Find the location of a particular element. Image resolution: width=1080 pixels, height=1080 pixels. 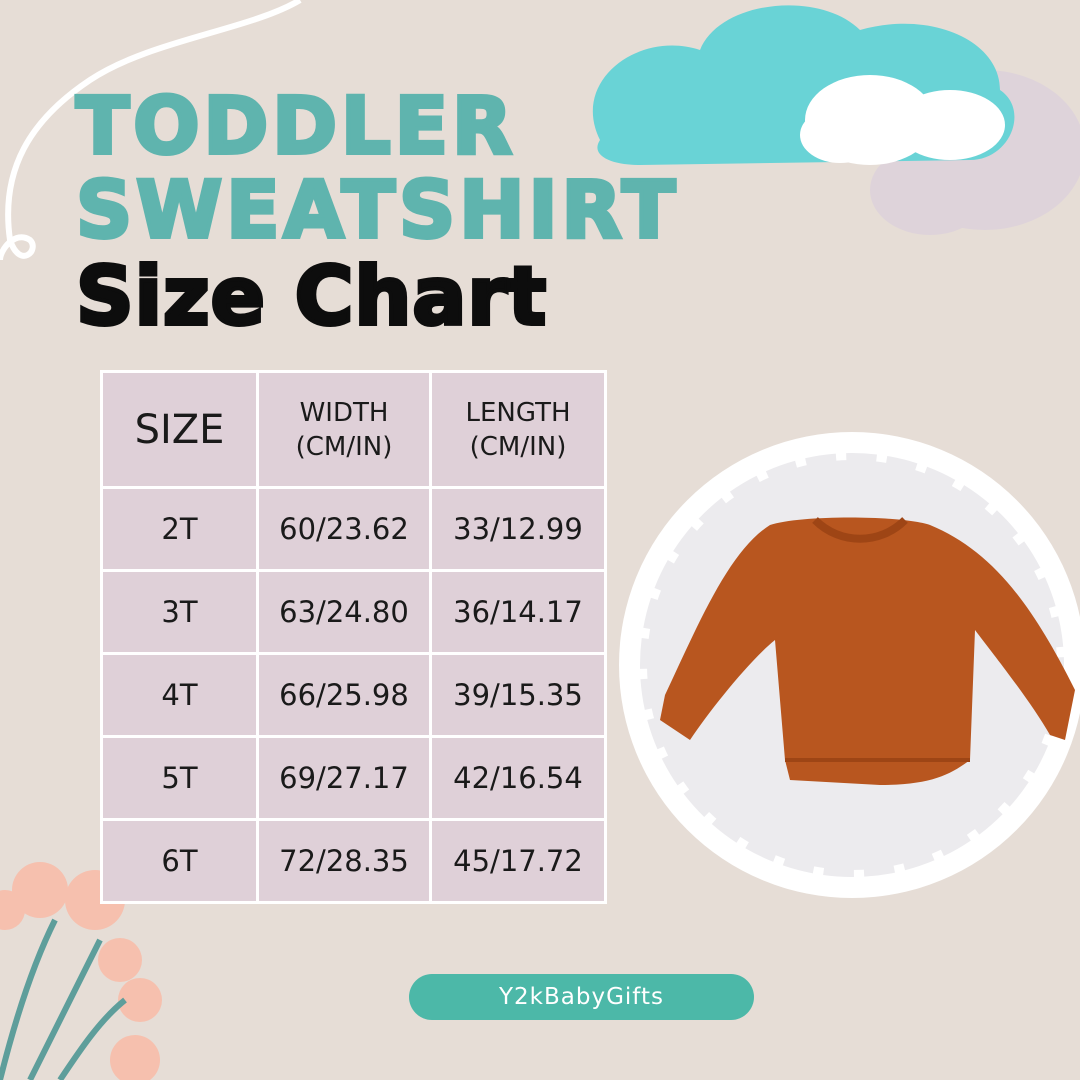

table-row: 3T 63/24.80 36/14.17 is located at coordinates (353, 612).